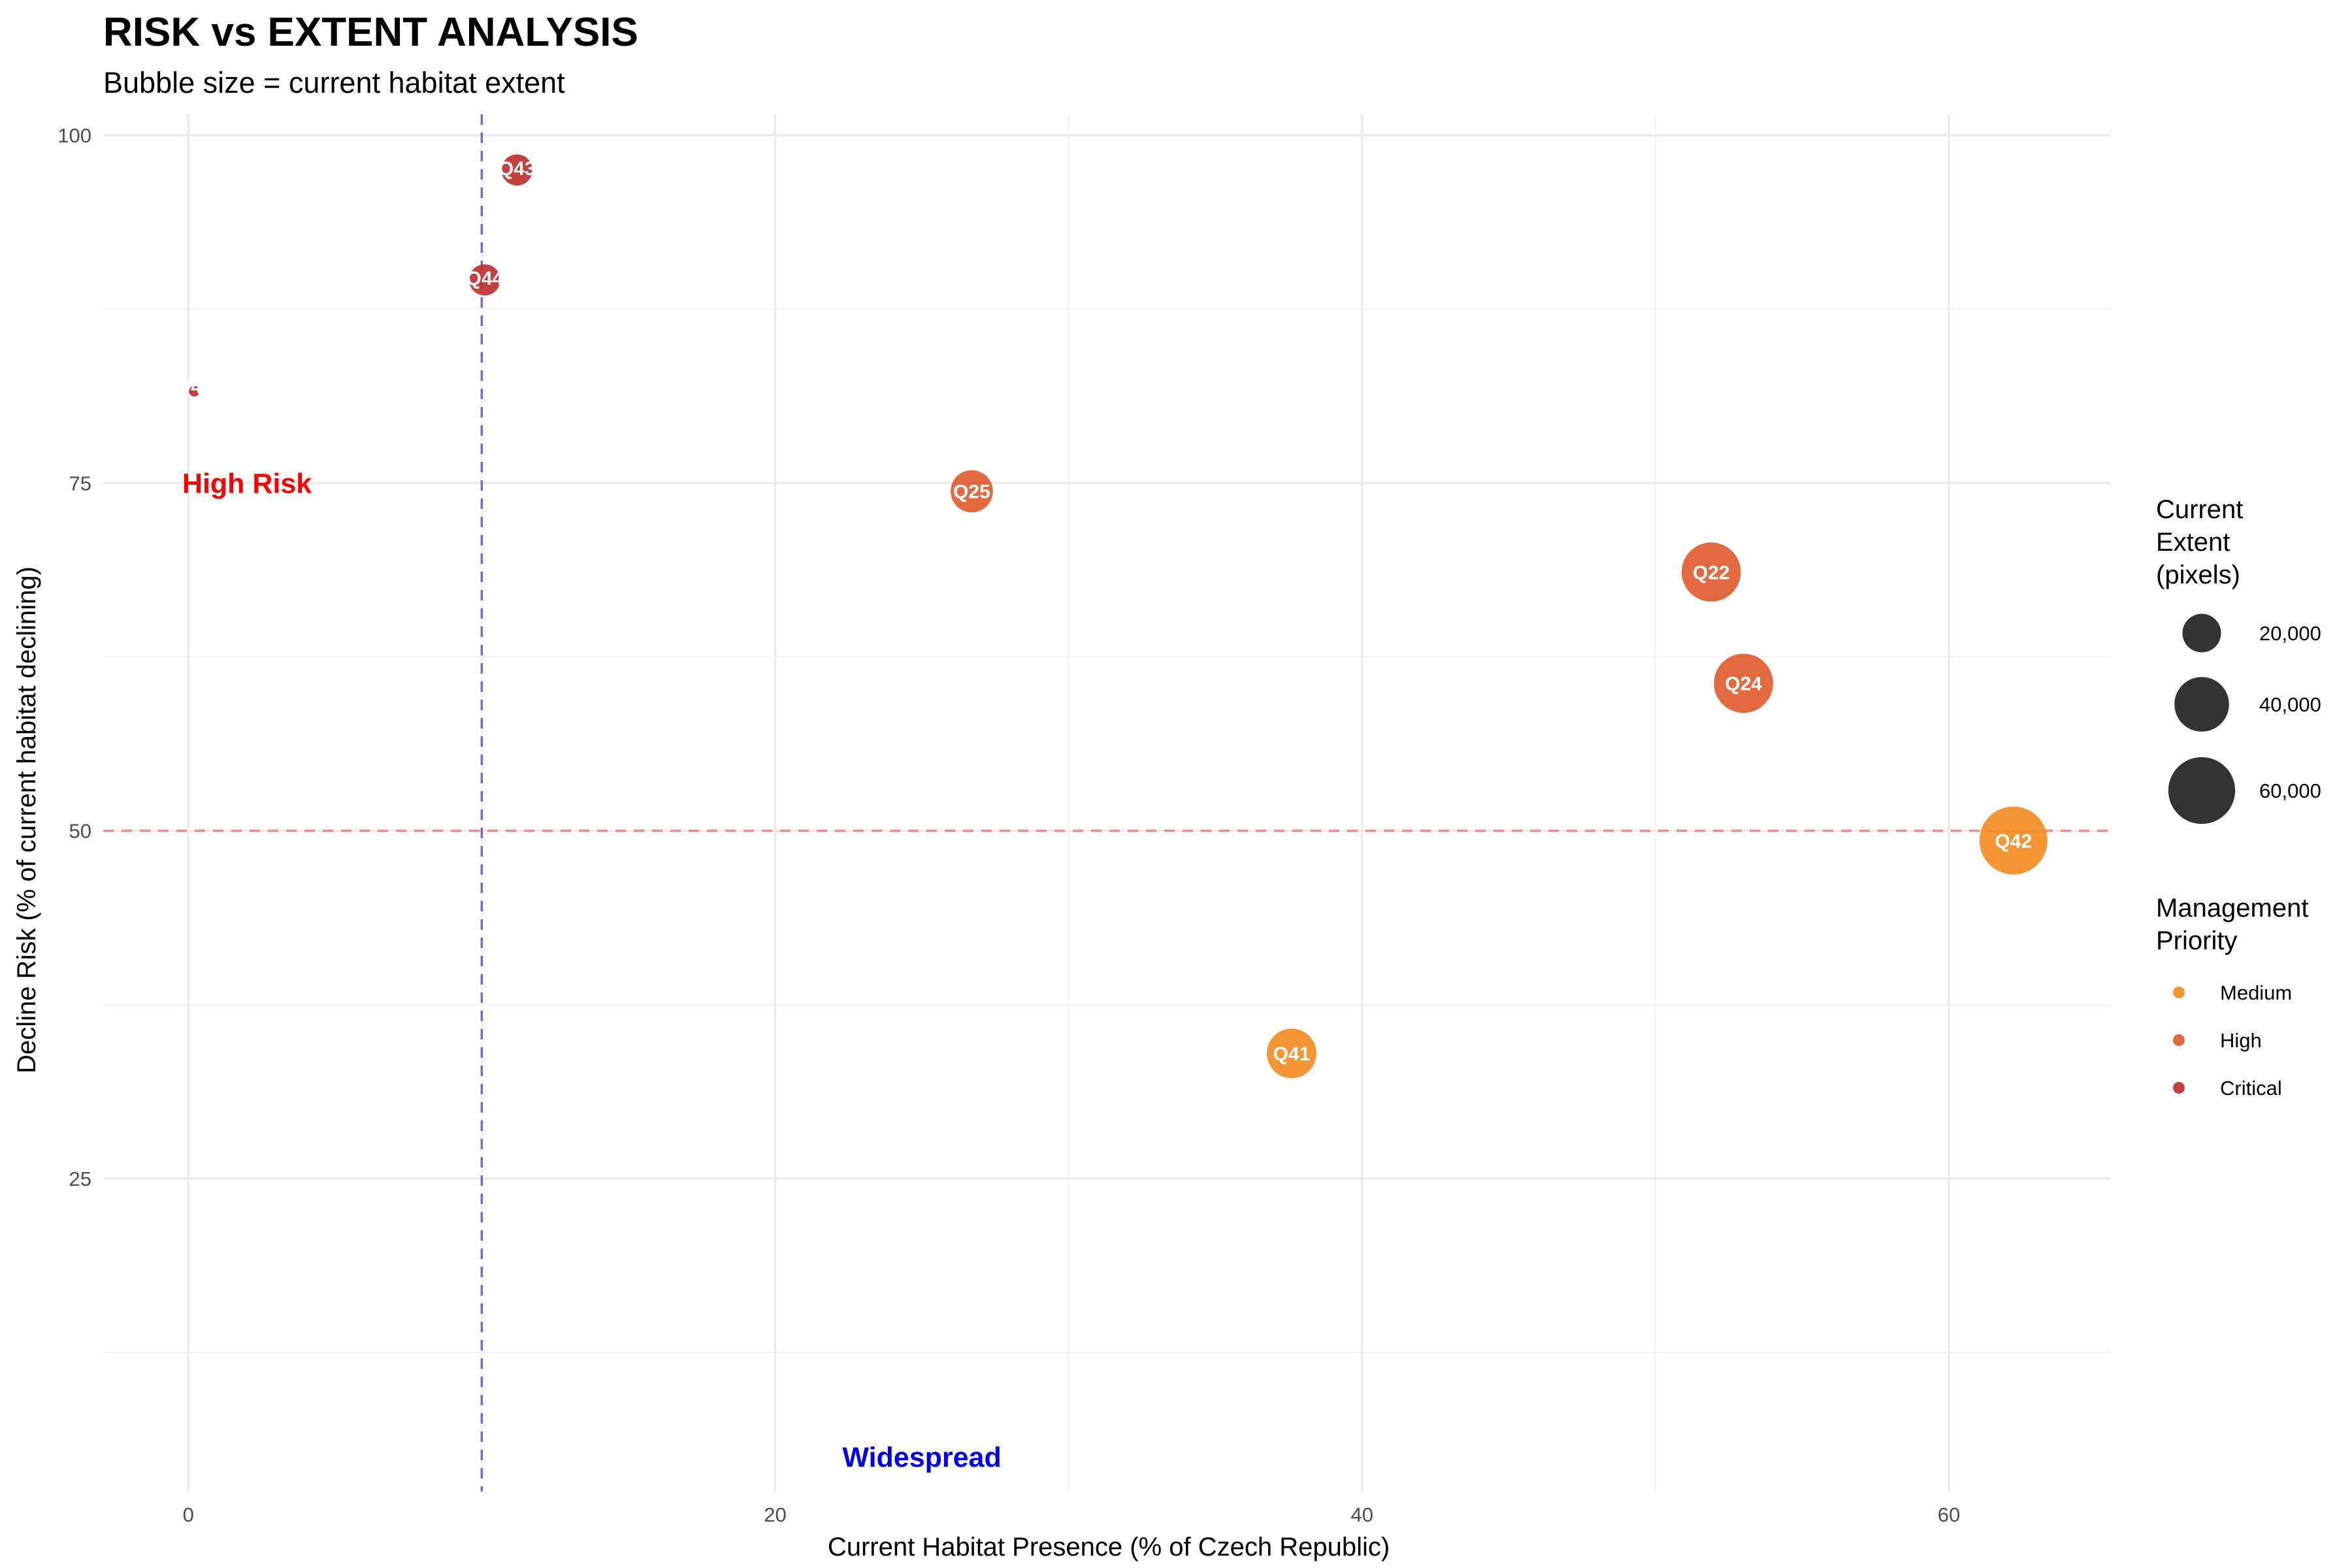  What do you see at coordinates (2290, 704) in the screenshot?
I see `size-legend-label: 40,000` at bounding box center [2290, 704].